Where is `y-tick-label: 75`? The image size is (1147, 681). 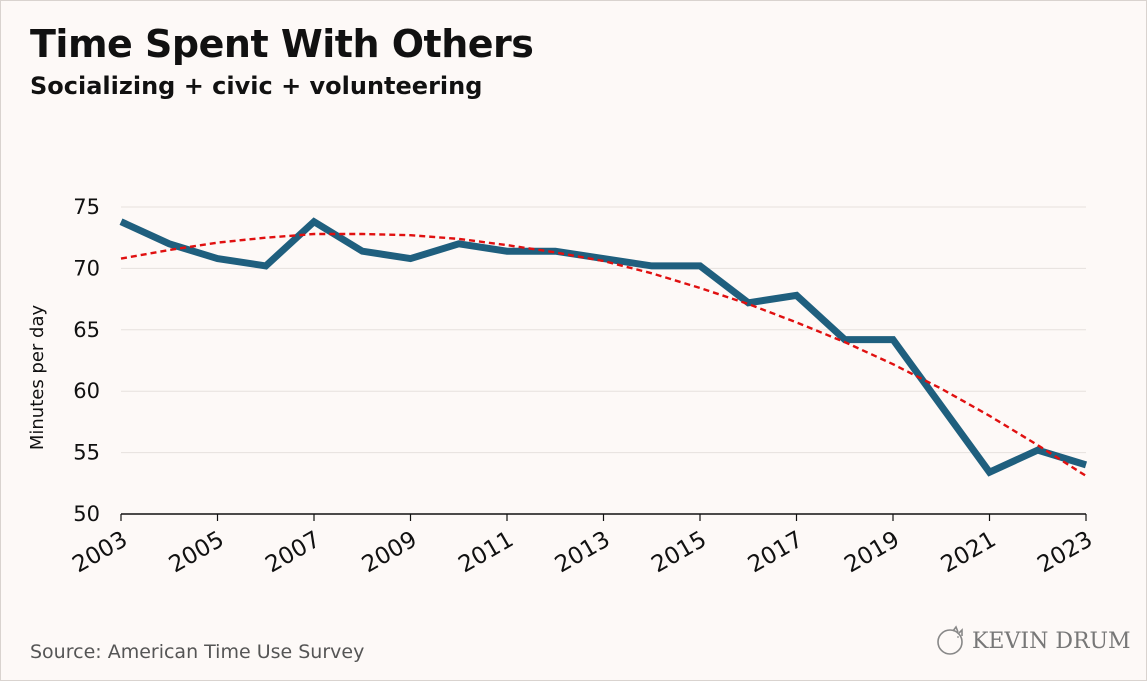
y-tick-label: 75 is located at coordinates (86, 207).